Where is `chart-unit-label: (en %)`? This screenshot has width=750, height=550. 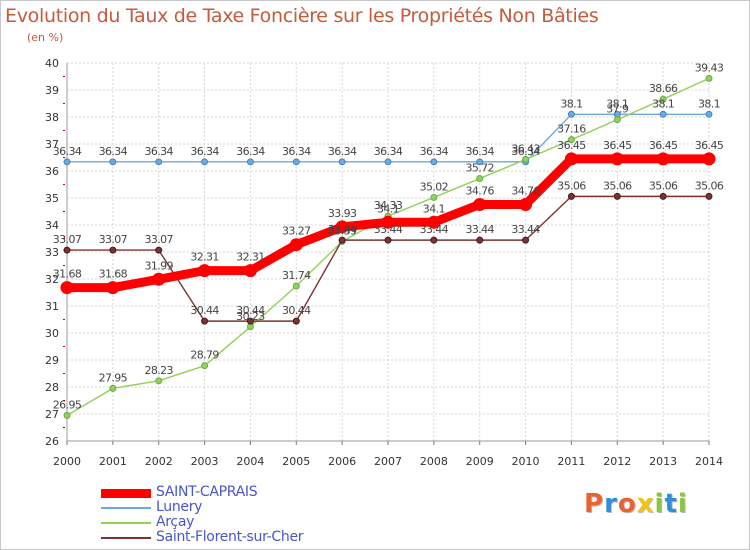
chart-unit-label: (en %) is located at coordinates (45, 37).